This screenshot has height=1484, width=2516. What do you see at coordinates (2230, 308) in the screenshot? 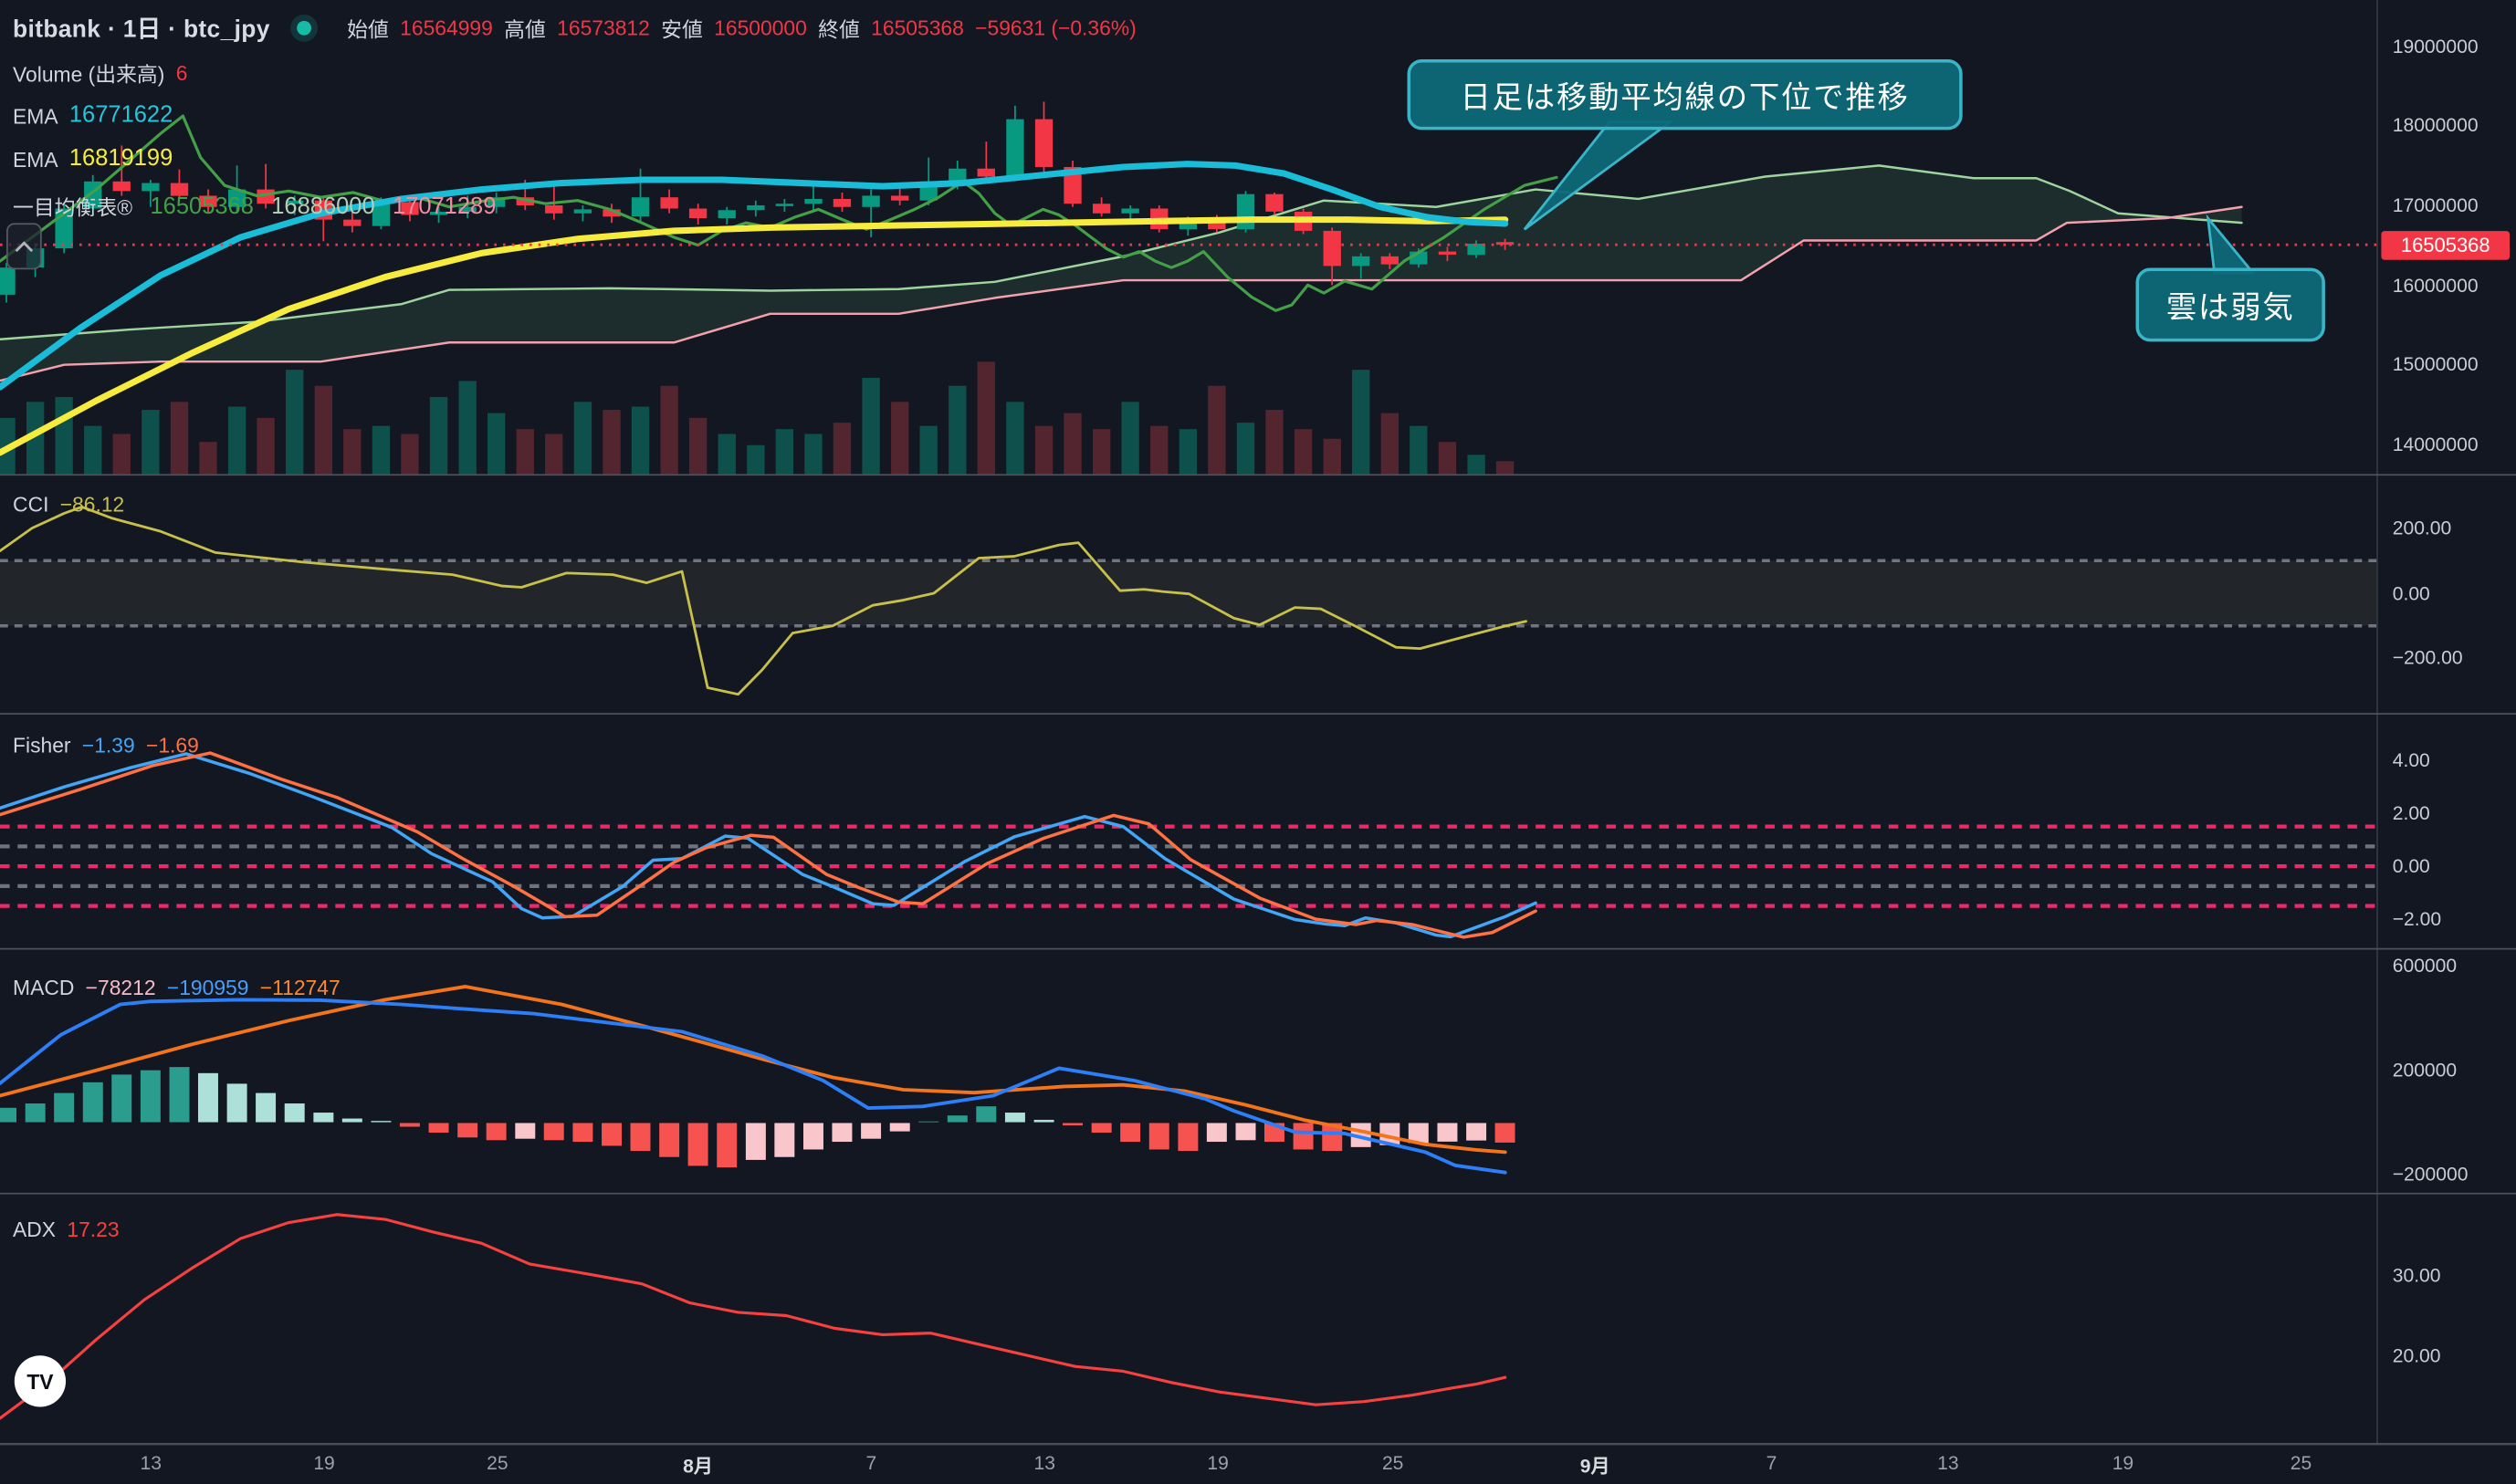
I see `annotation-cloud-text: 雲は弱気` at bounding box center [2230, 308].